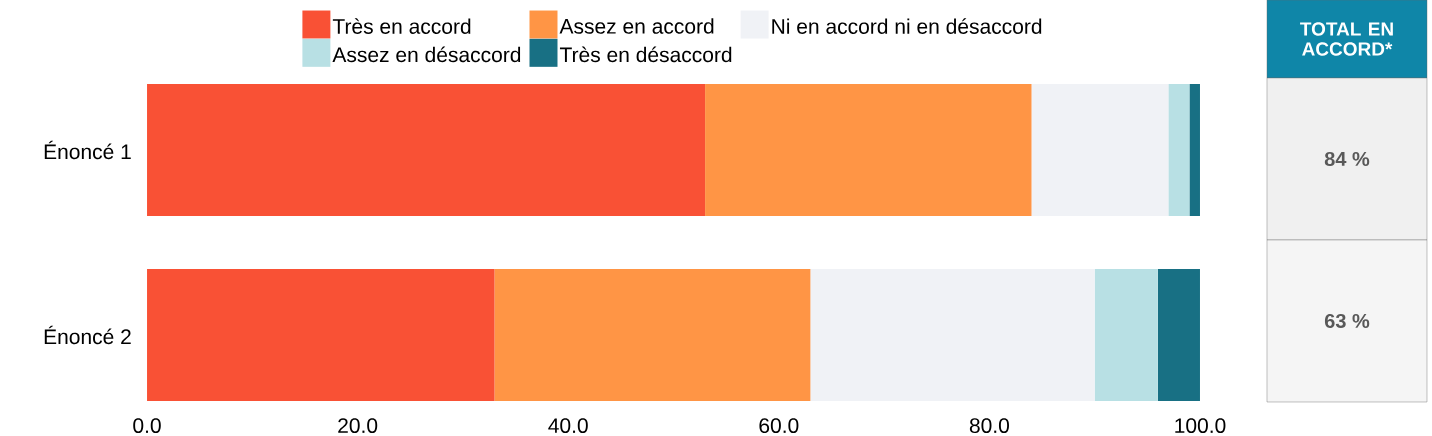  Describe the element at coordinates (1347, 159) in the screenshot. I see `text: 84 %` at that location.